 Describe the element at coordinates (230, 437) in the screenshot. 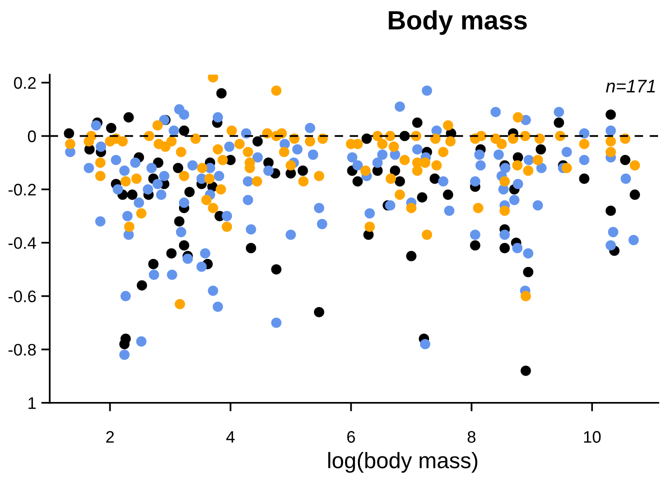

I see `x-tick-label: 4` at that location.